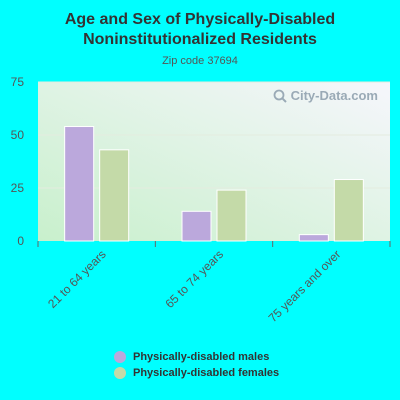 The image size is (400, 400). Describe the element at coordinates (200, 39) in the screenshot. I see `chart-title-line-2: Noninstitutionalized Residents` at that location.